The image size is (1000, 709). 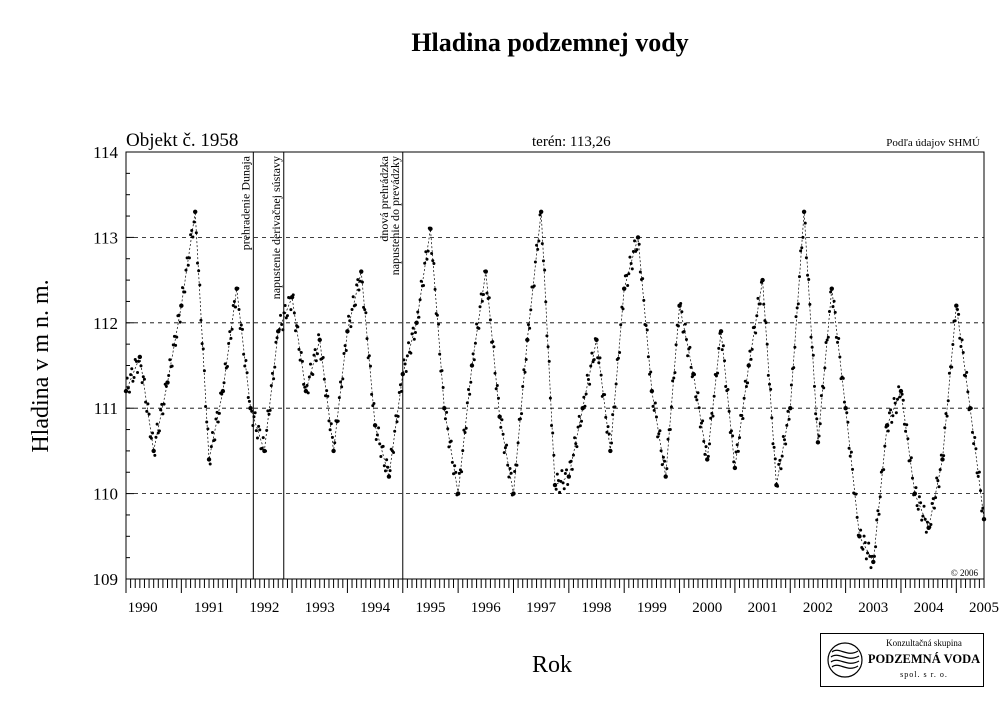 What do you see at coordinates (245, 202) in the screenshot?
I see `event-label: prehradenie Dunaja` at bounding box center [245, 202].